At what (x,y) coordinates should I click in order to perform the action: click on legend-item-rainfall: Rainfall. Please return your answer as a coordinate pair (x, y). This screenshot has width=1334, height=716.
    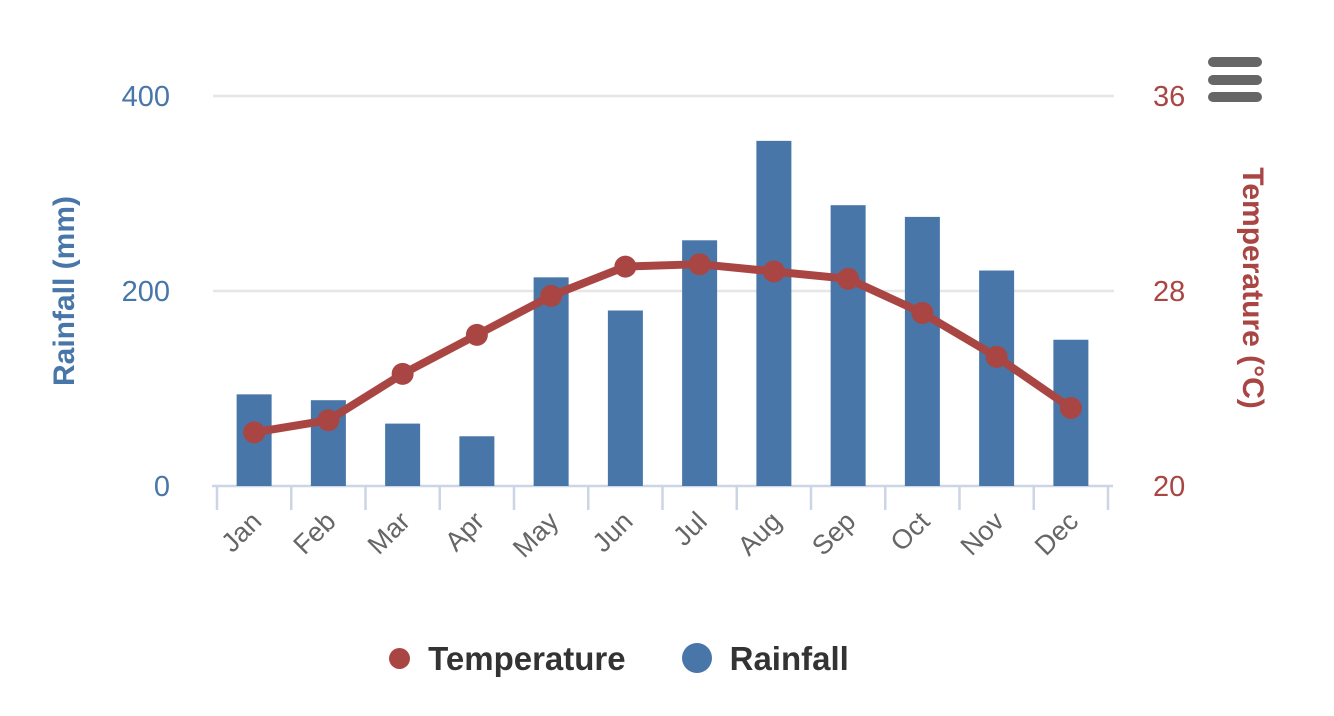
    Looking at the image, I should click on (765, 658).